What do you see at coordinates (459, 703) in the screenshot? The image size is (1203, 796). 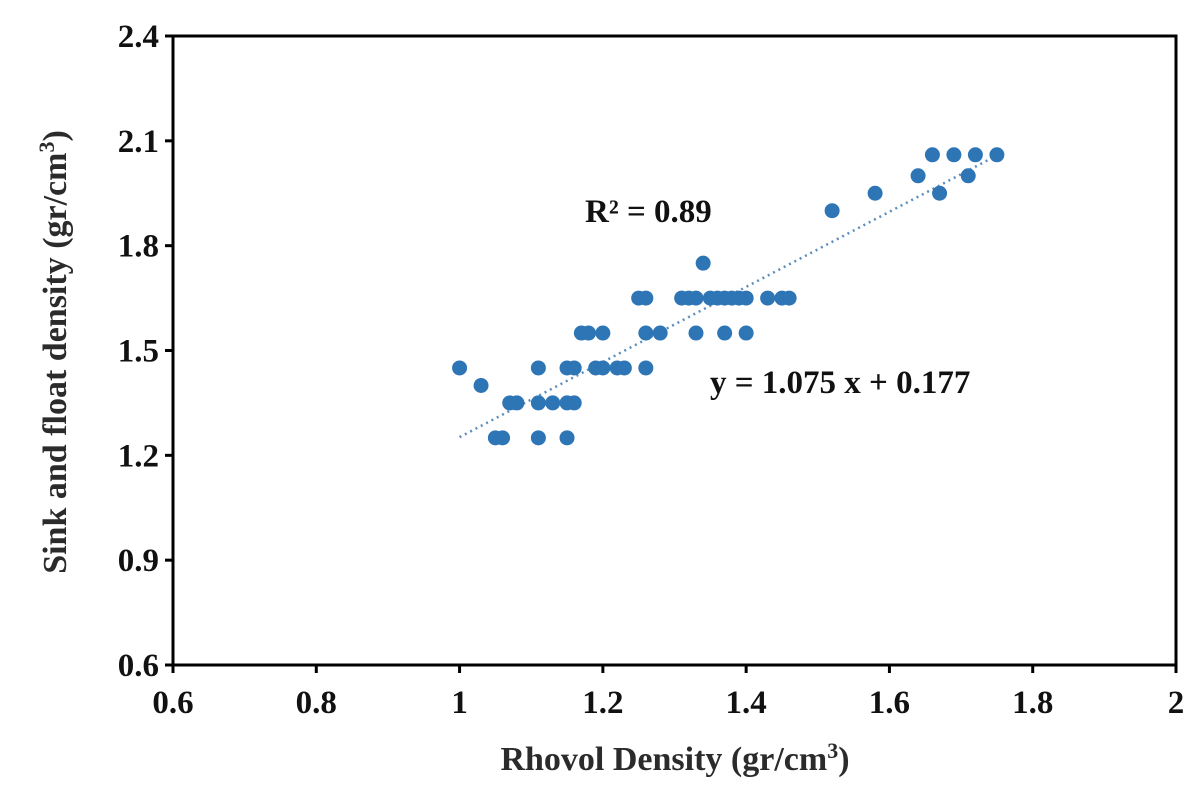 I see `x-tick-label: 1` at bounding box center [459, 703].